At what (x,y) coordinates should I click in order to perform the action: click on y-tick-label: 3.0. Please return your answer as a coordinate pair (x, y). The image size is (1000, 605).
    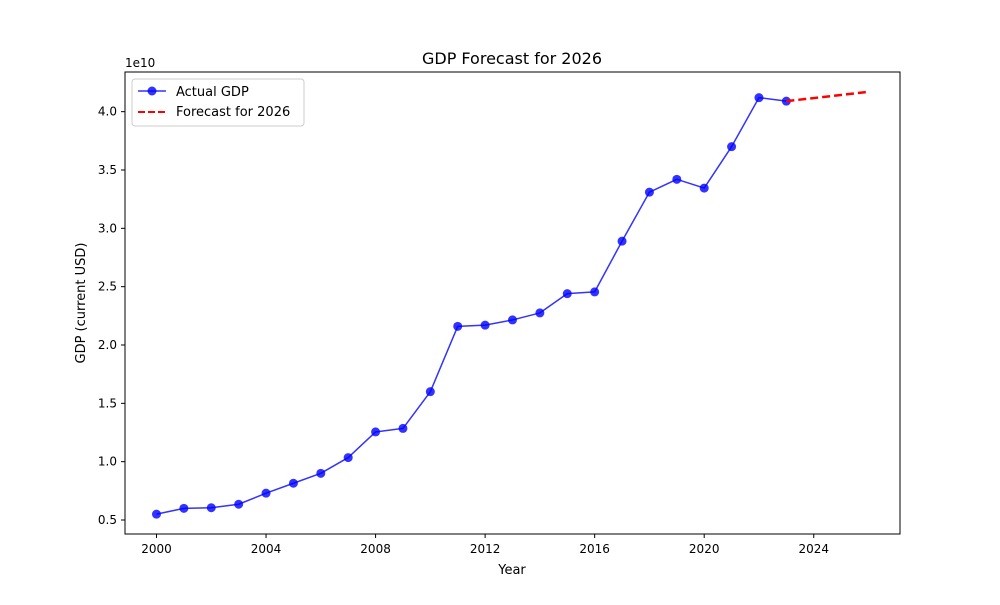
    Looking at the image, I should click on (107, 228).